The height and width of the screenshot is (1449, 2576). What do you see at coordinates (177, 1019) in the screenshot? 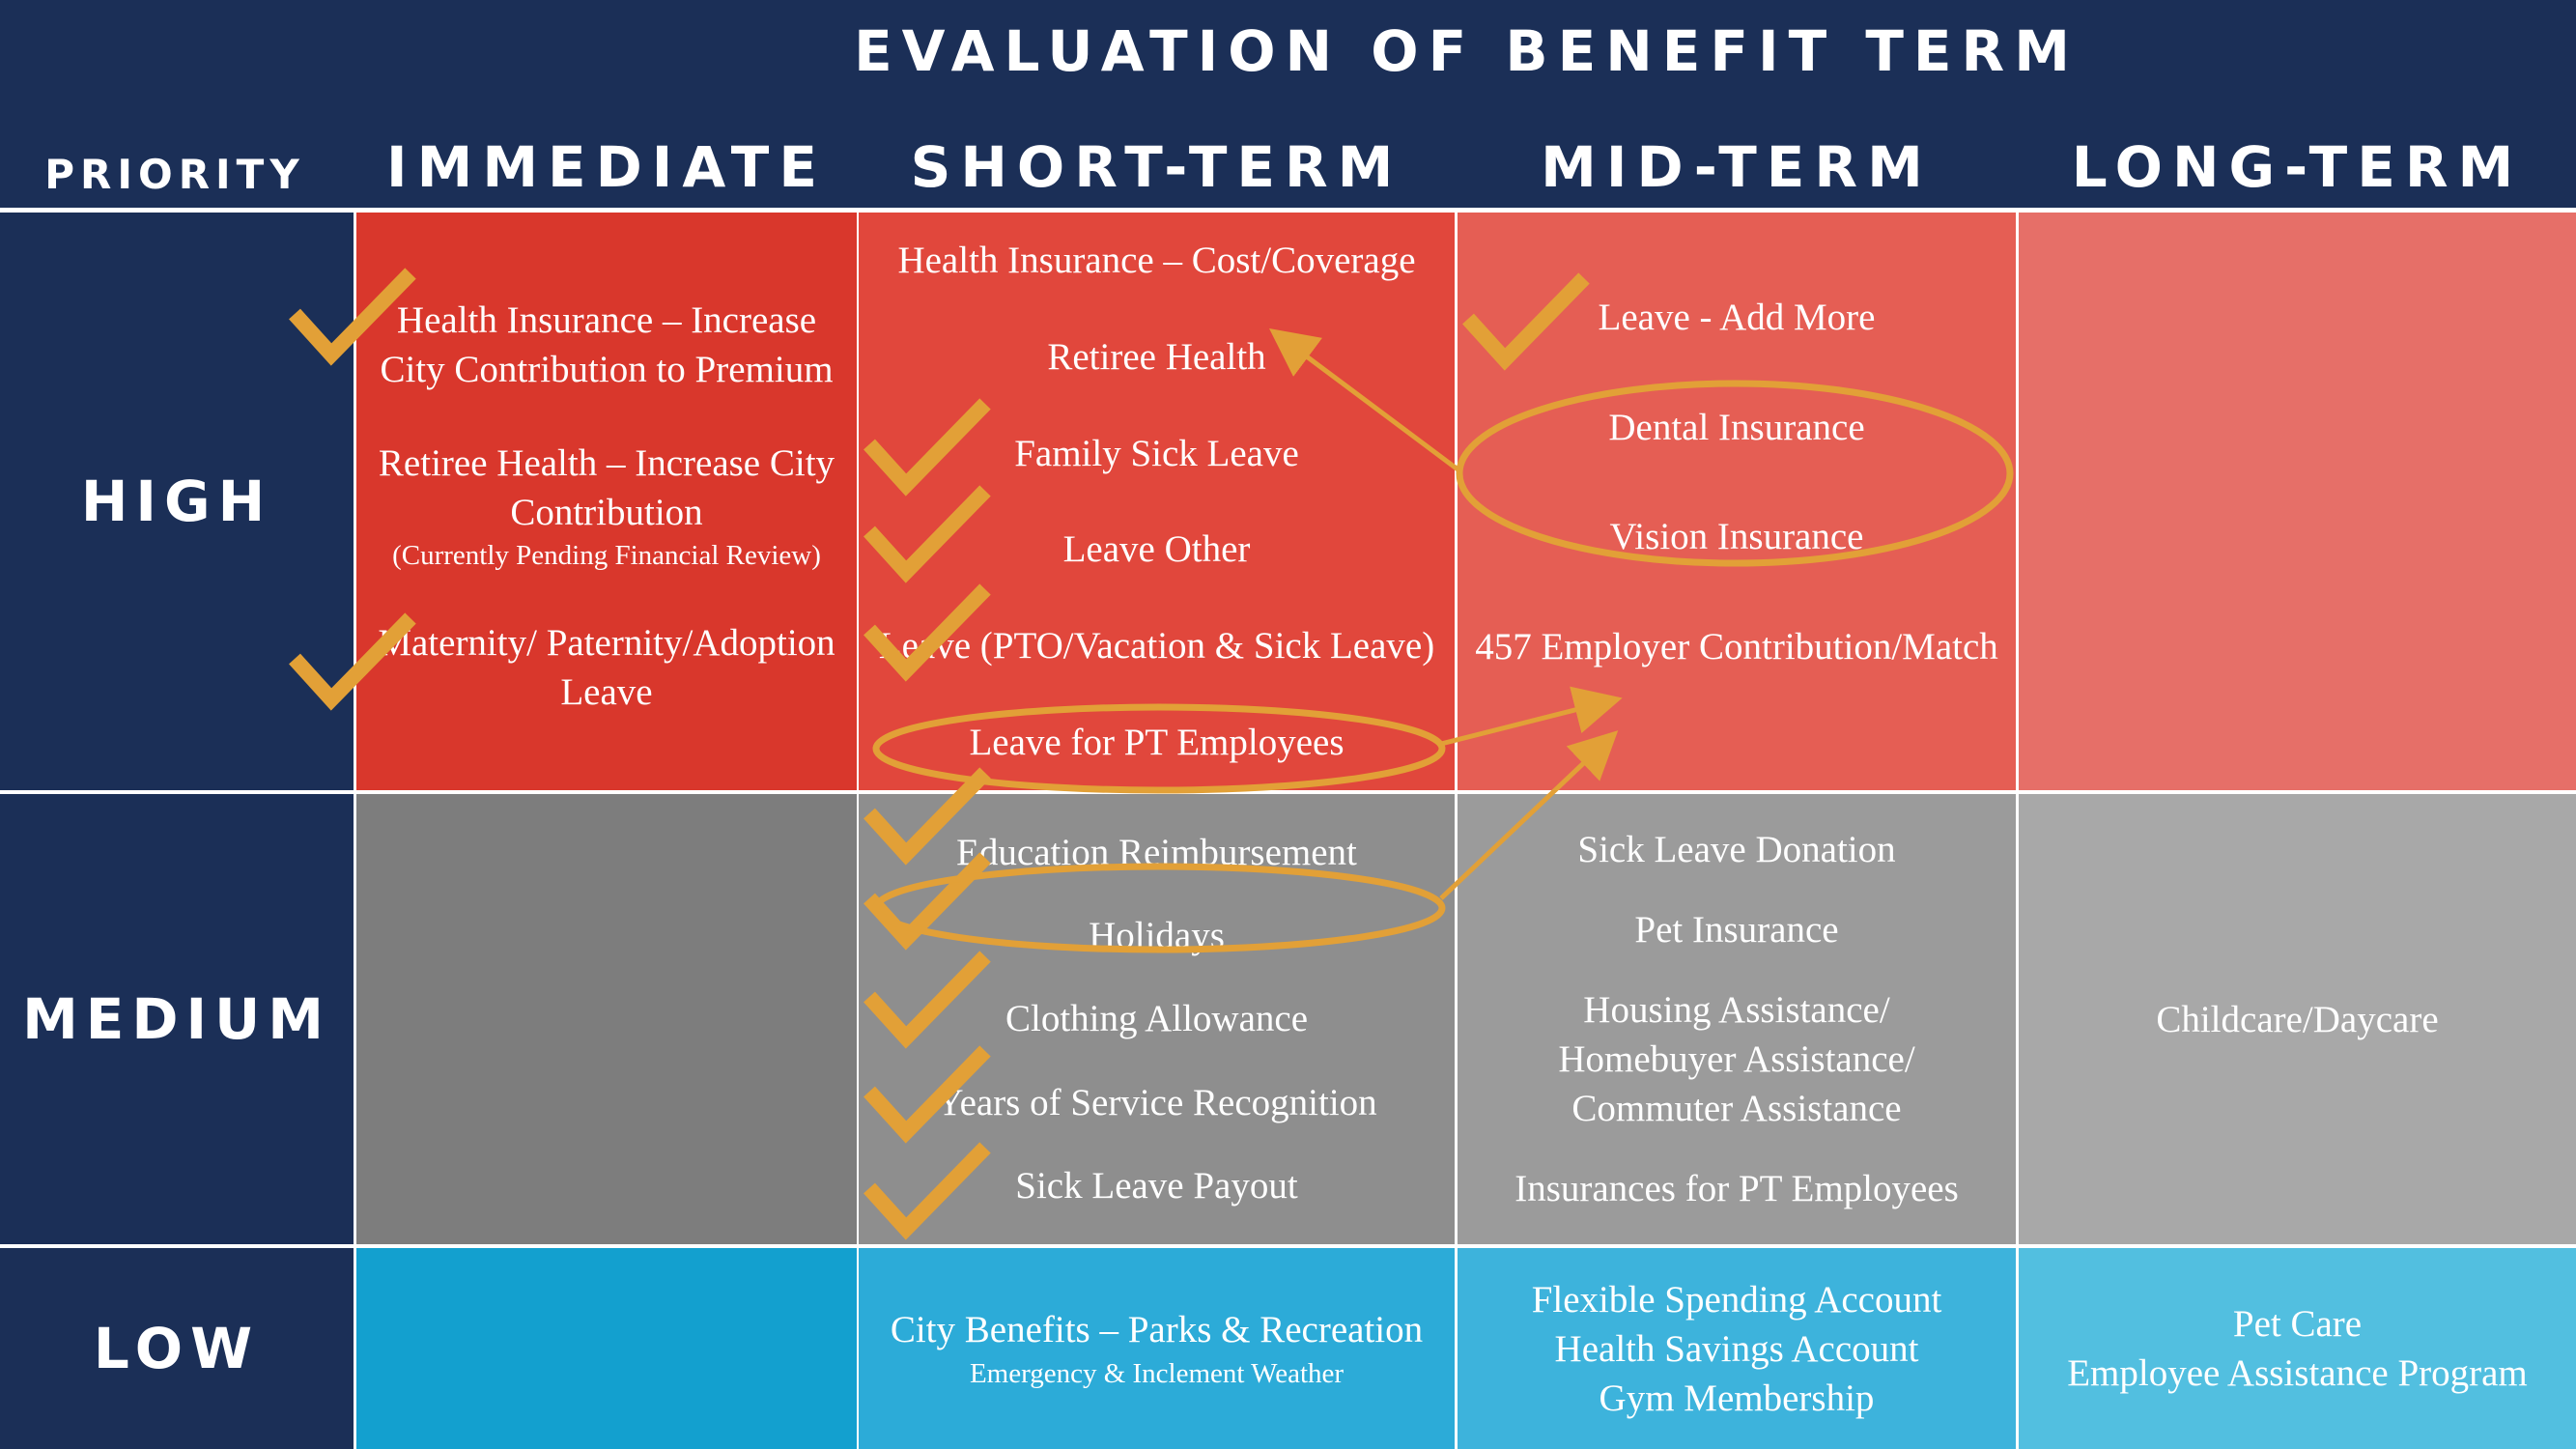
I see `row-label-medium: MEDIUM` at bounding box center [177, 1019].